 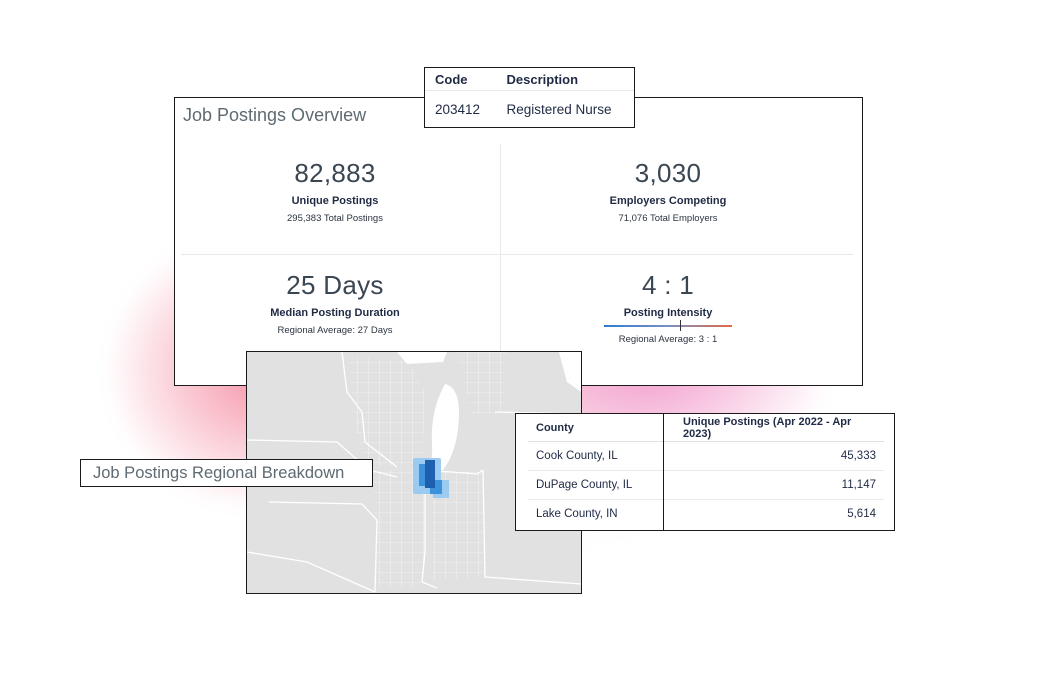 I want to click on posting-intensity-marker, so click(x=680, y=325).